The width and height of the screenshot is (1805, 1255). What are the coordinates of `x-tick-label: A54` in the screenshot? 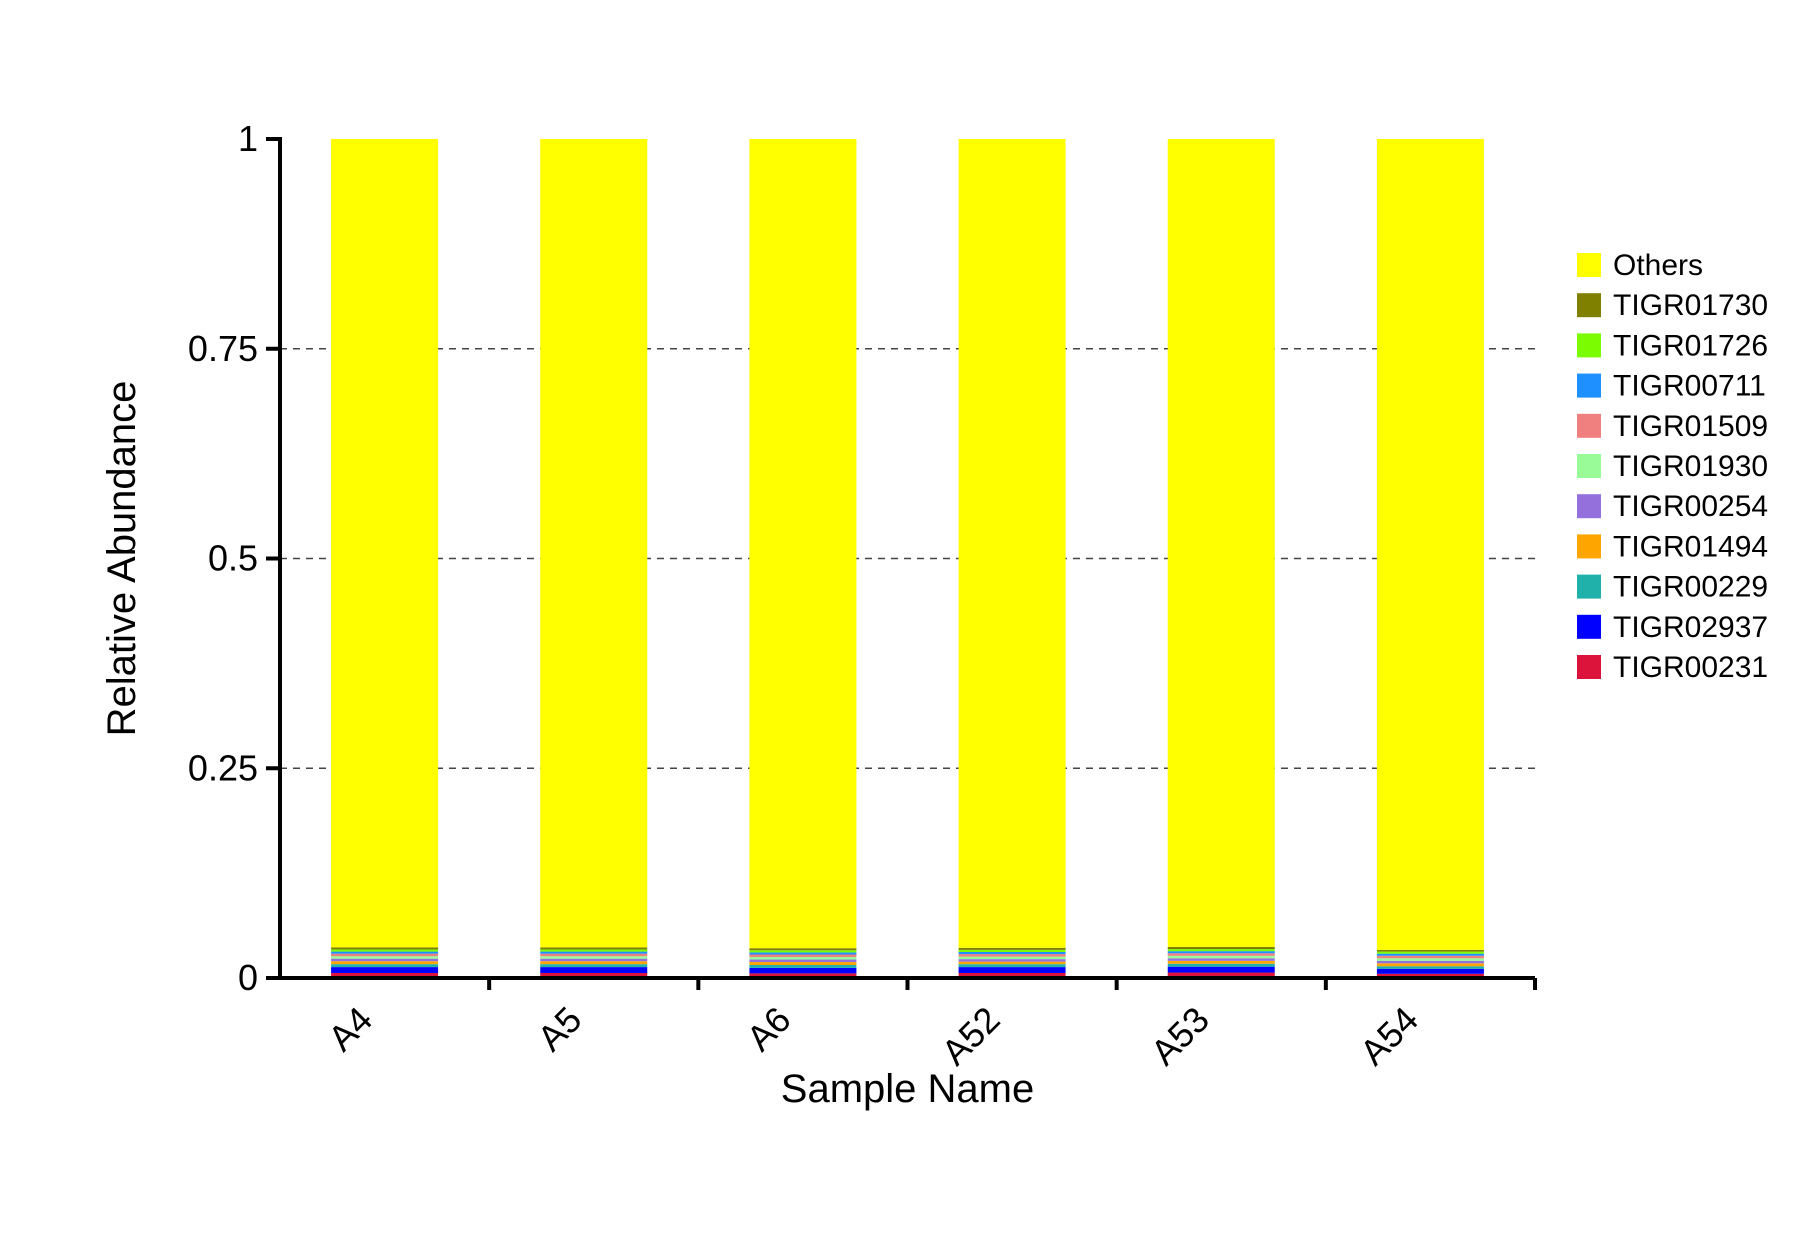 It's located at (1389, 1036).